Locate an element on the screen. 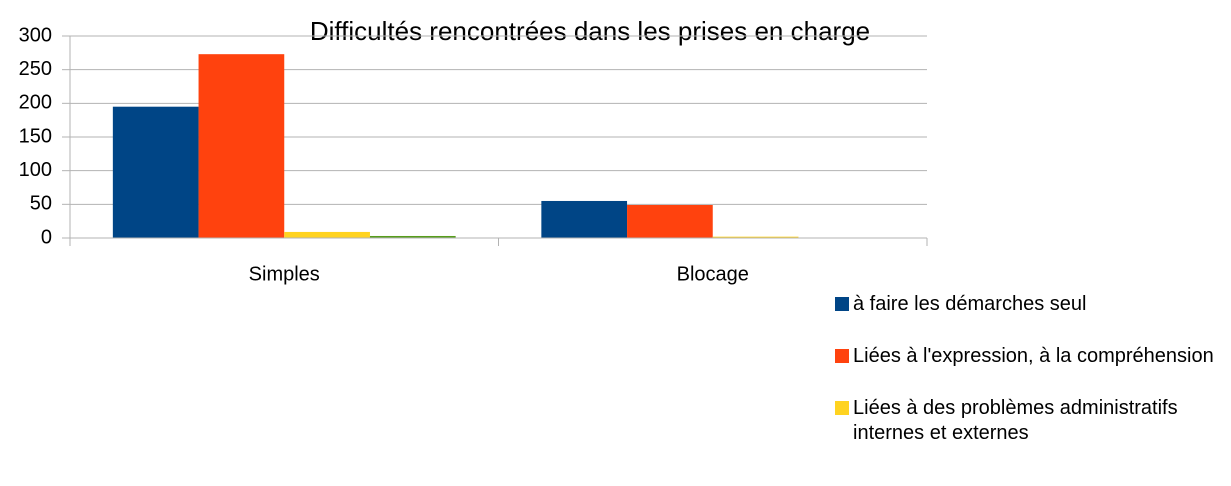 Image resolution: width=1231 pixels, height=486 pixels. x-tick-label: Simples is located at coordinates (284, 274).